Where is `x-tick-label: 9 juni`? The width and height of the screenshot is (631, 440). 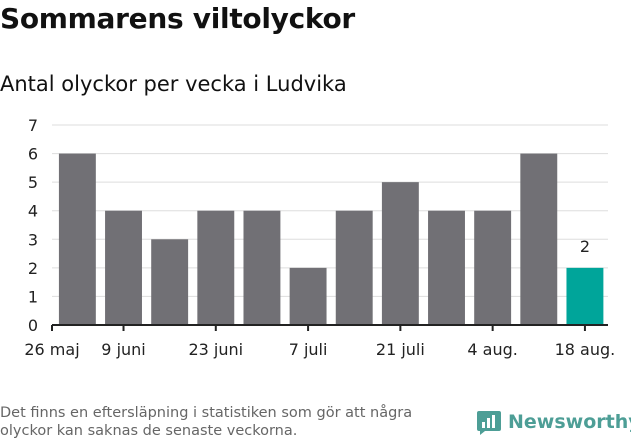 x-tick-label: 9 juni is located at coordinates (123, 349).